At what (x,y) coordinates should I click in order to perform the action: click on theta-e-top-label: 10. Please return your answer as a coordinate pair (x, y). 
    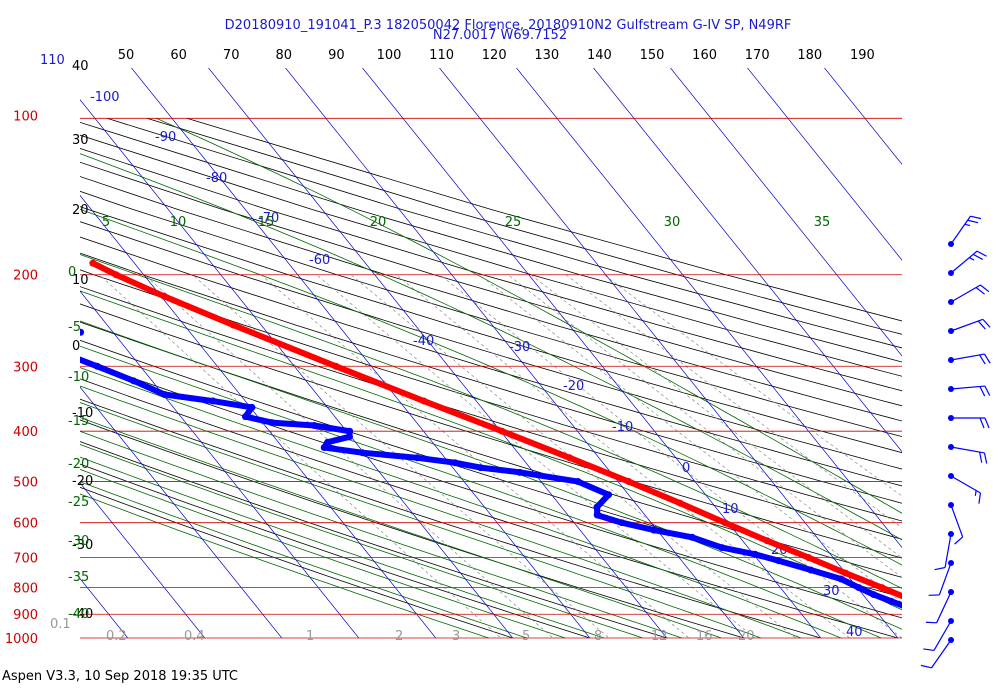
    Looking at the image, I should click on (178, 222).